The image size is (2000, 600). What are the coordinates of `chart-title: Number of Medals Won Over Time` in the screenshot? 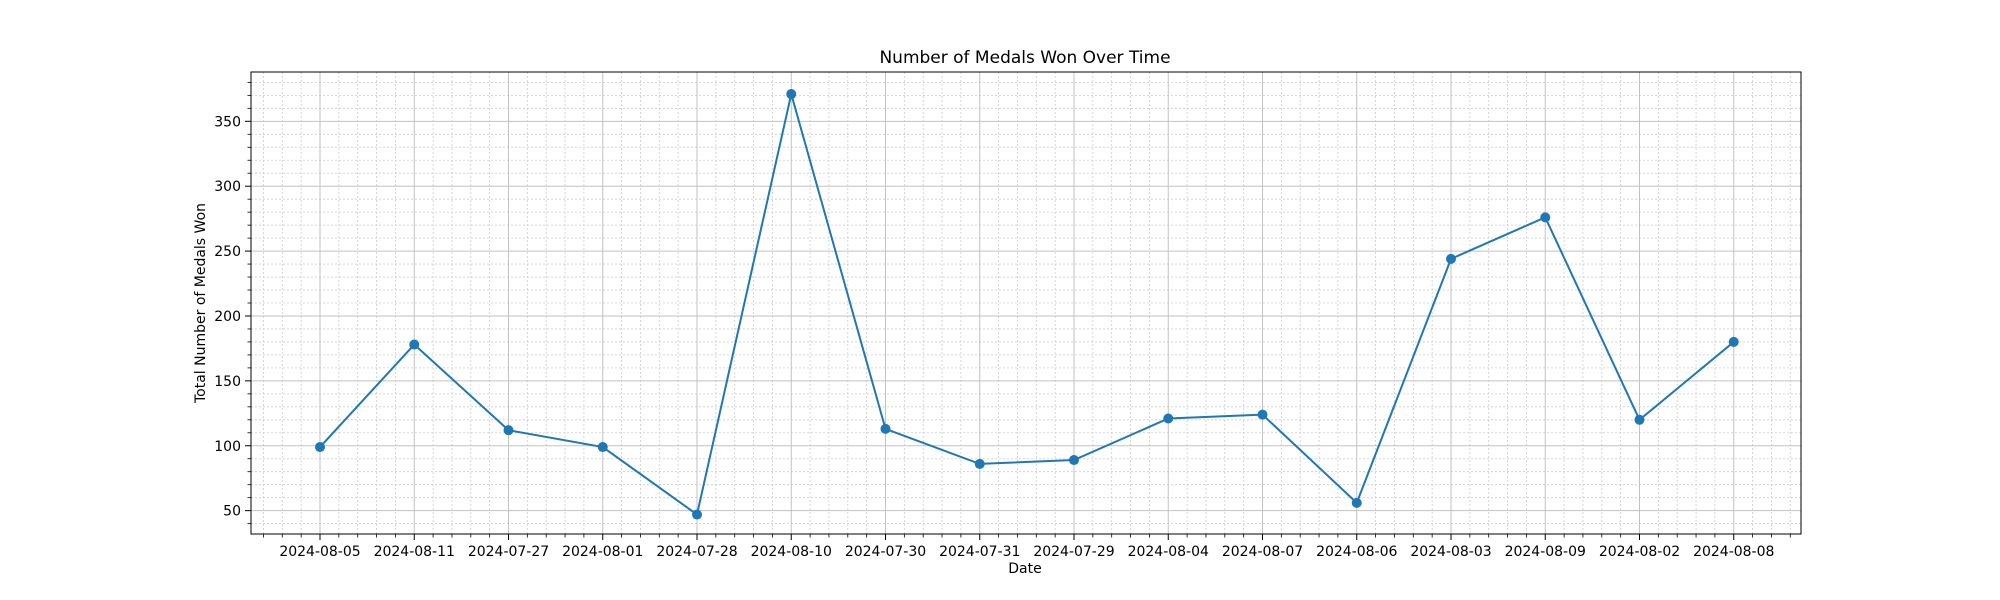 It's located at (1024, 58).